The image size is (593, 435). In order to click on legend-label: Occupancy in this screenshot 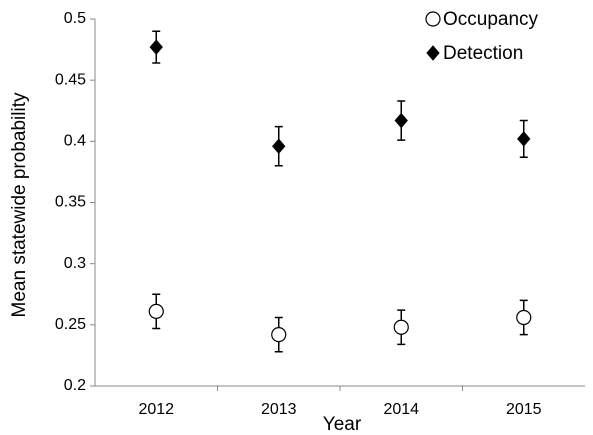, I will do `click(491, 19)`.